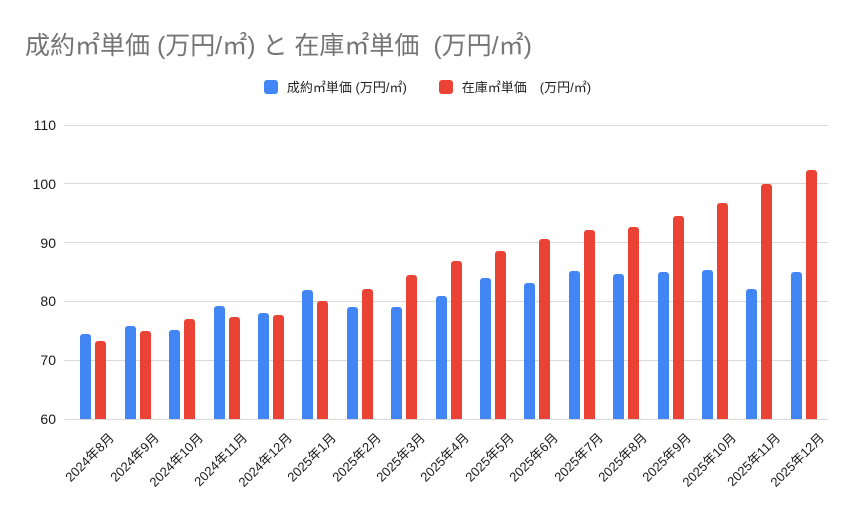 The image size is (855, 529). I want to click on bar-blue-2025年3月, so click(397, 363).